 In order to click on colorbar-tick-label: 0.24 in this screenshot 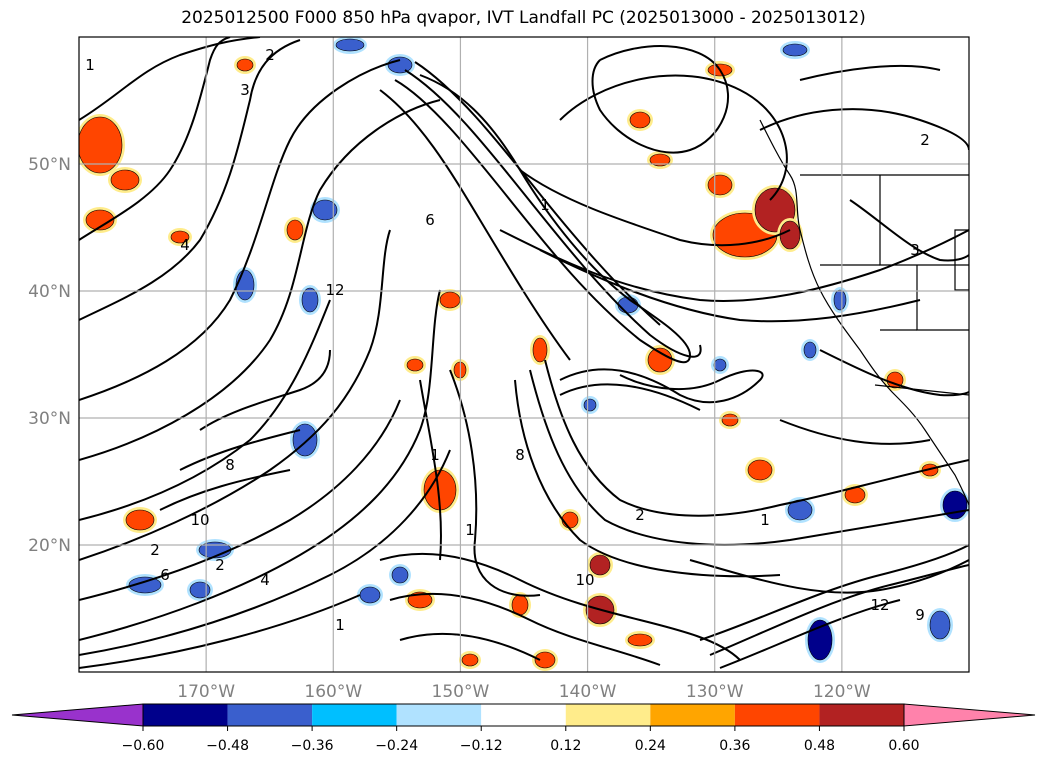, I will do `click(650, 746)`.